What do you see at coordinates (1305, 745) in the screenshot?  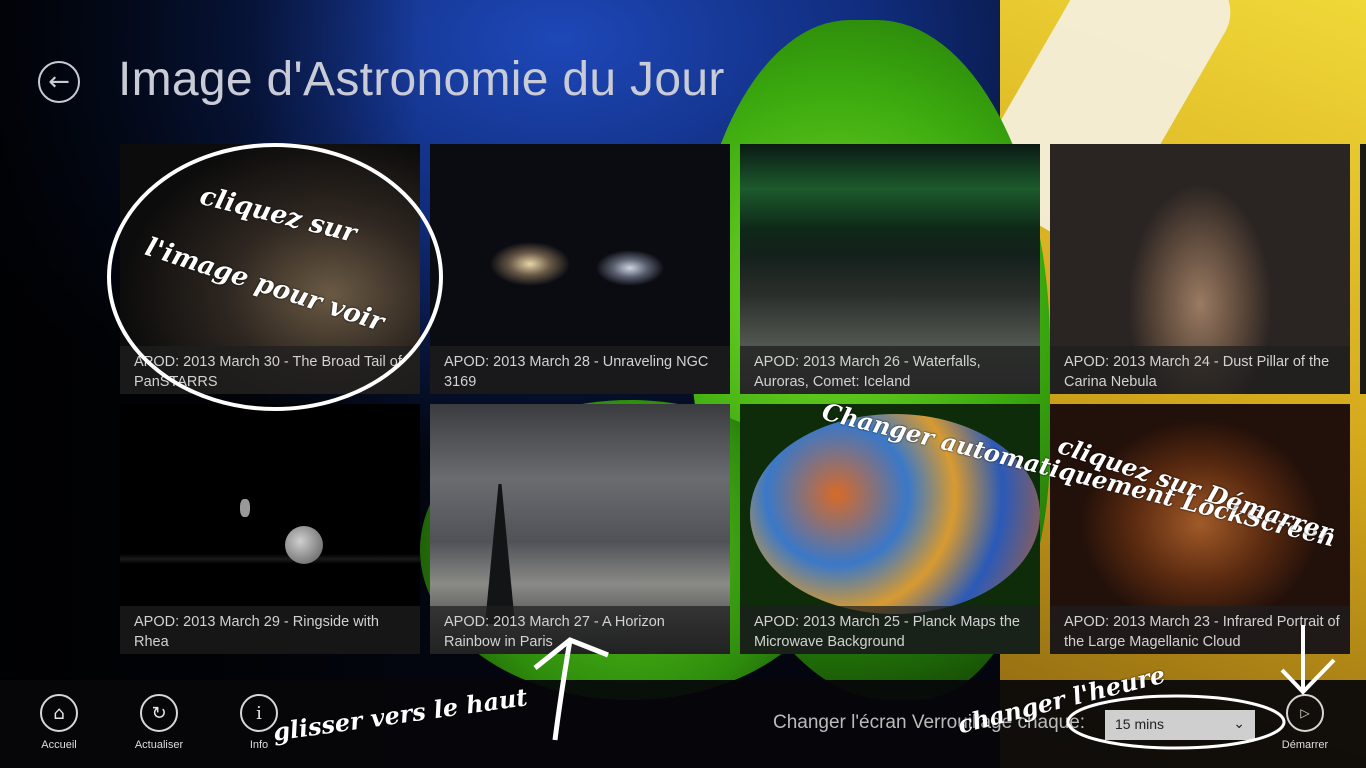 I see `start-label: Démarrer` at bounding box center [1305, 745].